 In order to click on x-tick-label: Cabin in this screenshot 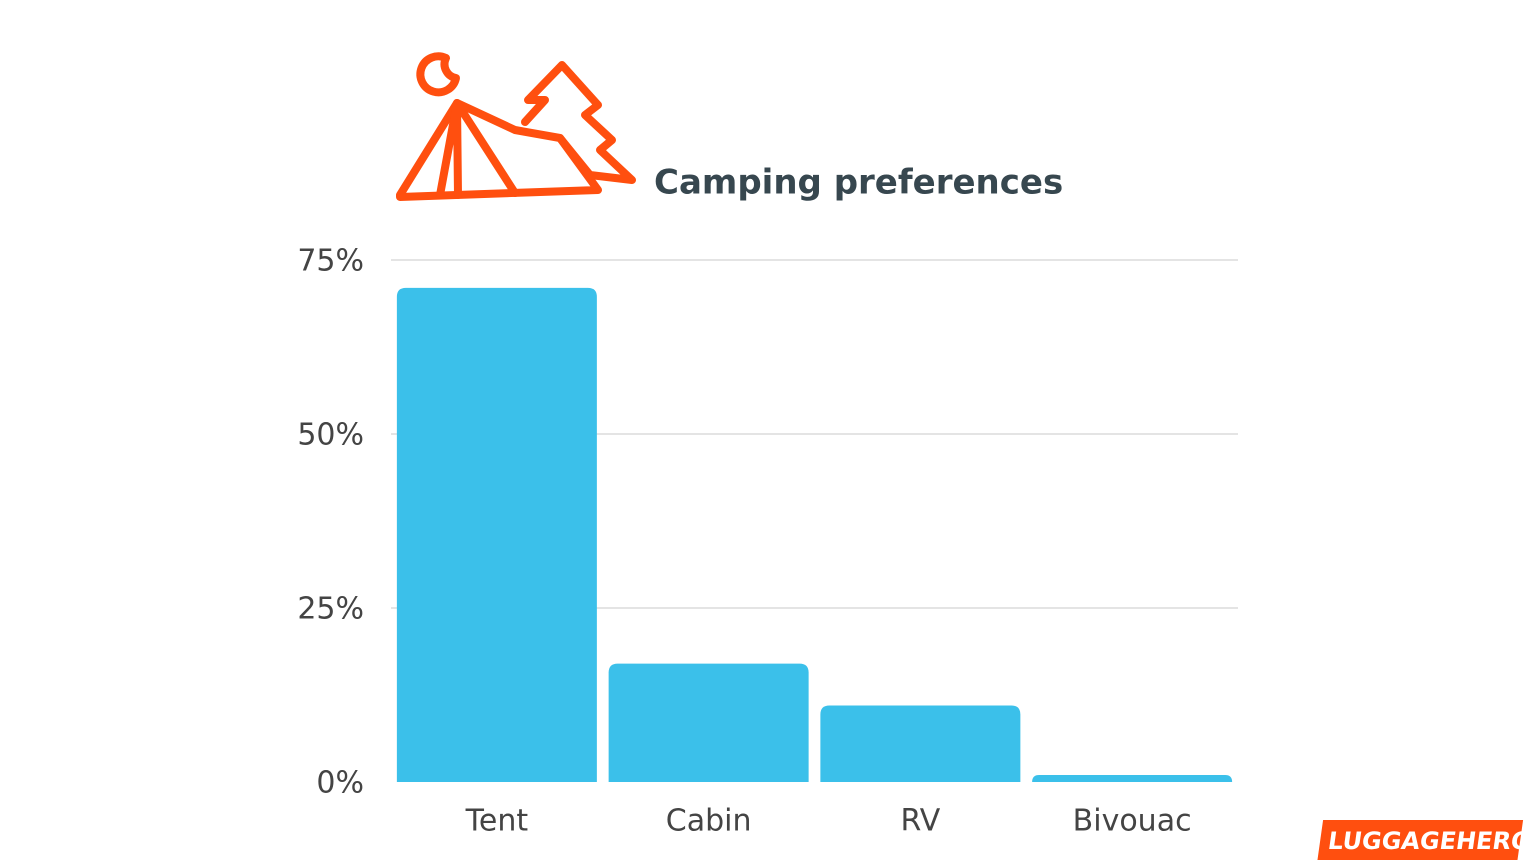, I will do `click(709, 821)`.